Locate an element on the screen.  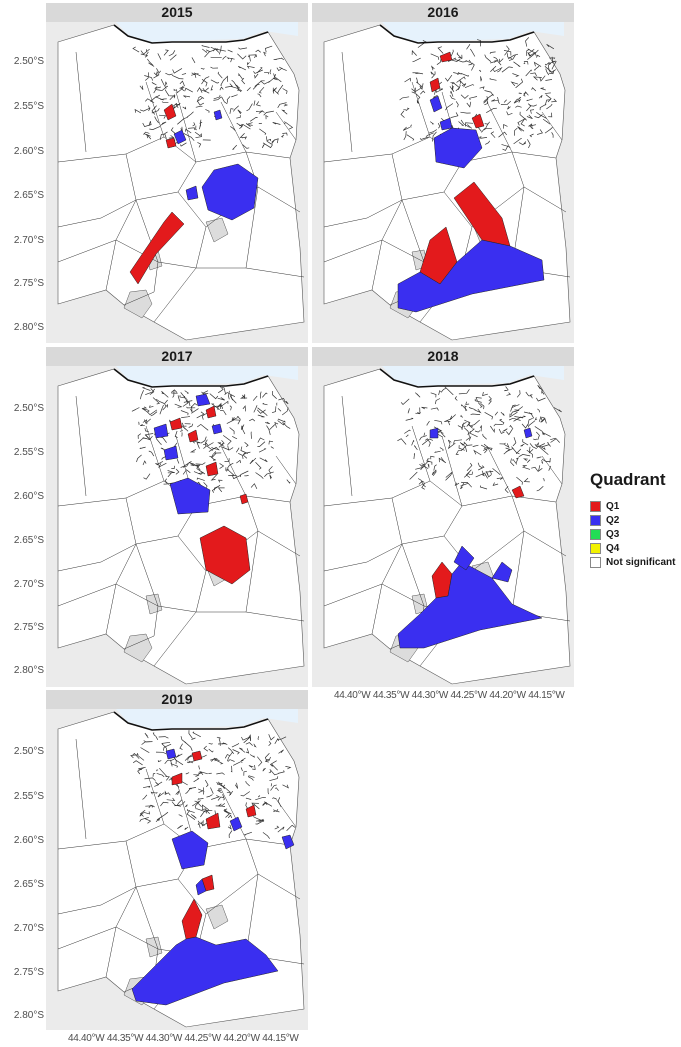
panel-title: 2018 is located at coordinates (443, 356).